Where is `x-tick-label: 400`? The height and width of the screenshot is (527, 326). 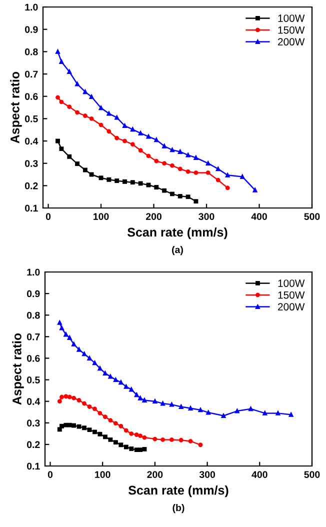 x-tick-label: 400 is located at coordinates (260, 474).